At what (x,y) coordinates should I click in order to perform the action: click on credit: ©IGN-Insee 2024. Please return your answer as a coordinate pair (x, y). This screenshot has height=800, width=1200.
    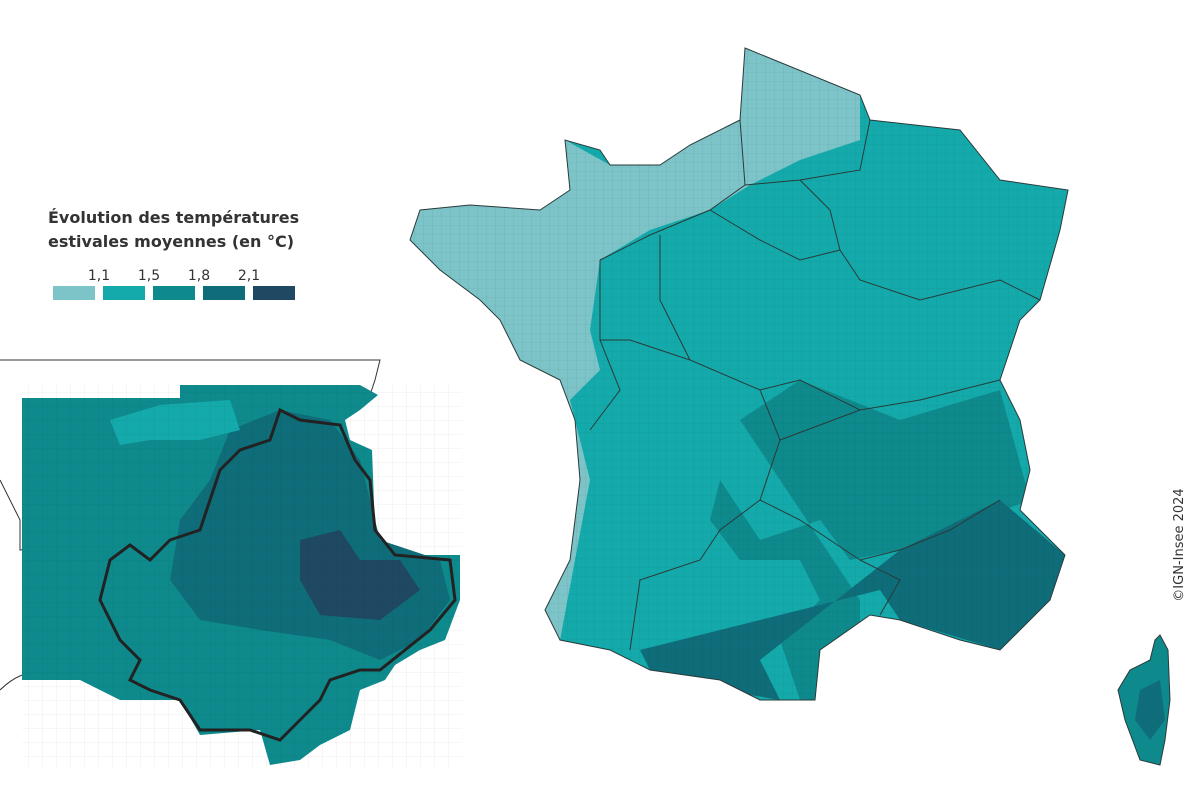
    Looking at the image, I should click on (1179, 544).